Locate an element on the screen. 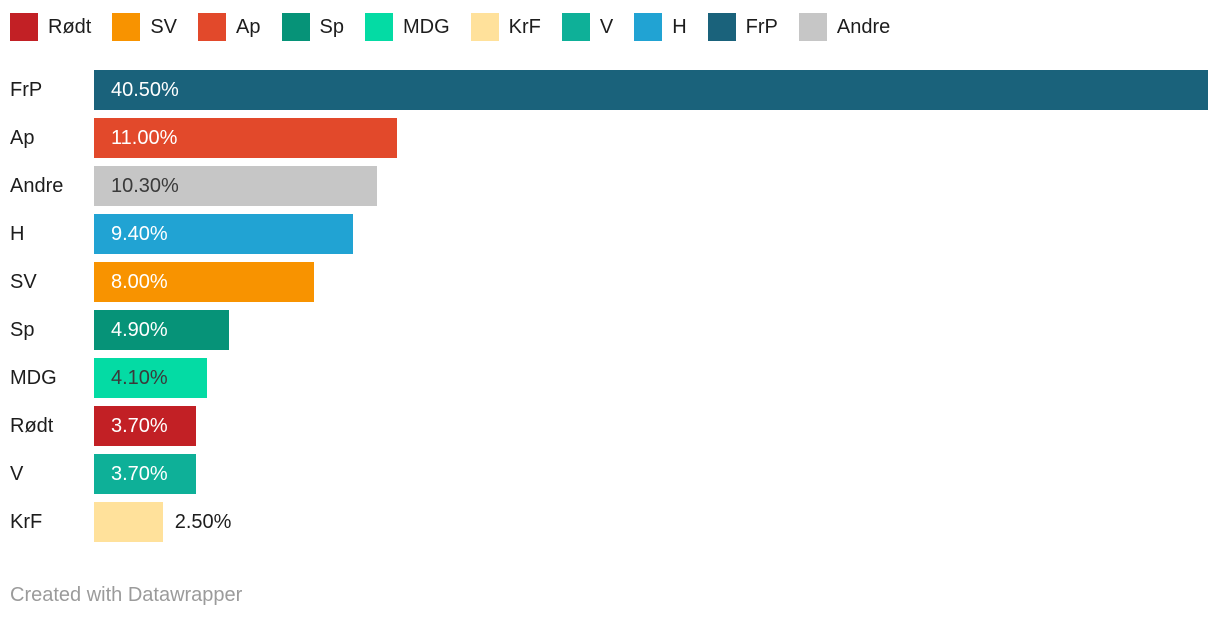 The height and width of the screenshot is (618, 1220). table-row: SV 8.00% is located at coordinates (610, 282).